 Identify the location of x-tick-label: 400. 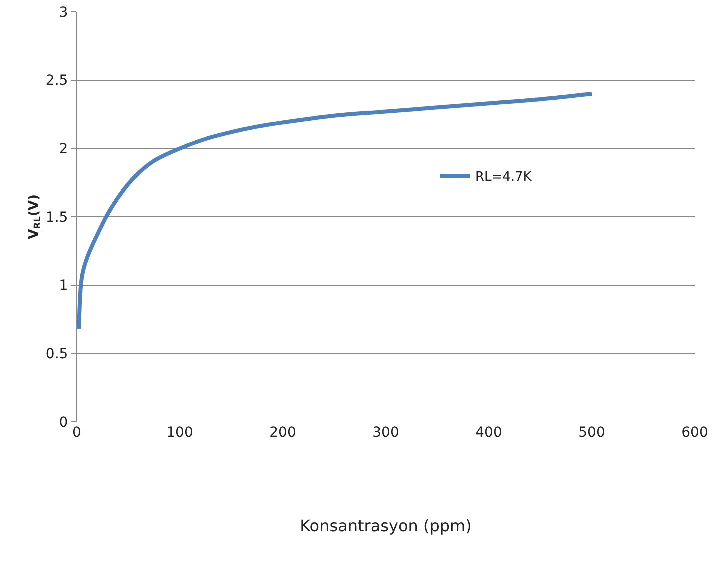
(489, 433).